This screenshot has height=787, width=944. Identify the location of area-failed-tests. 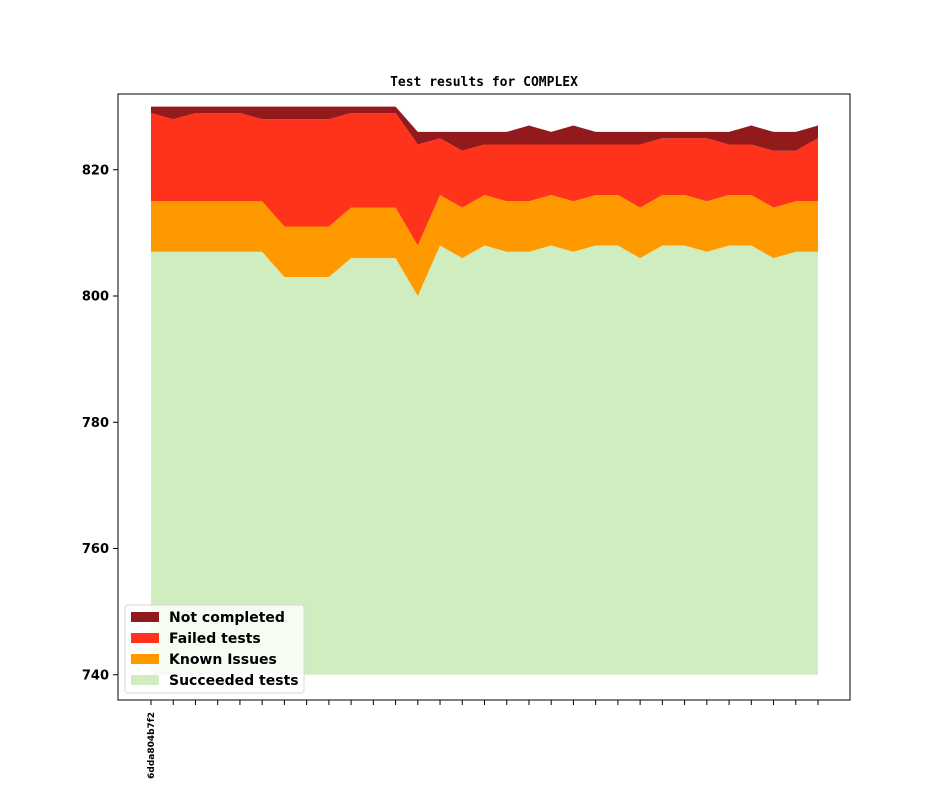
(484, 179).